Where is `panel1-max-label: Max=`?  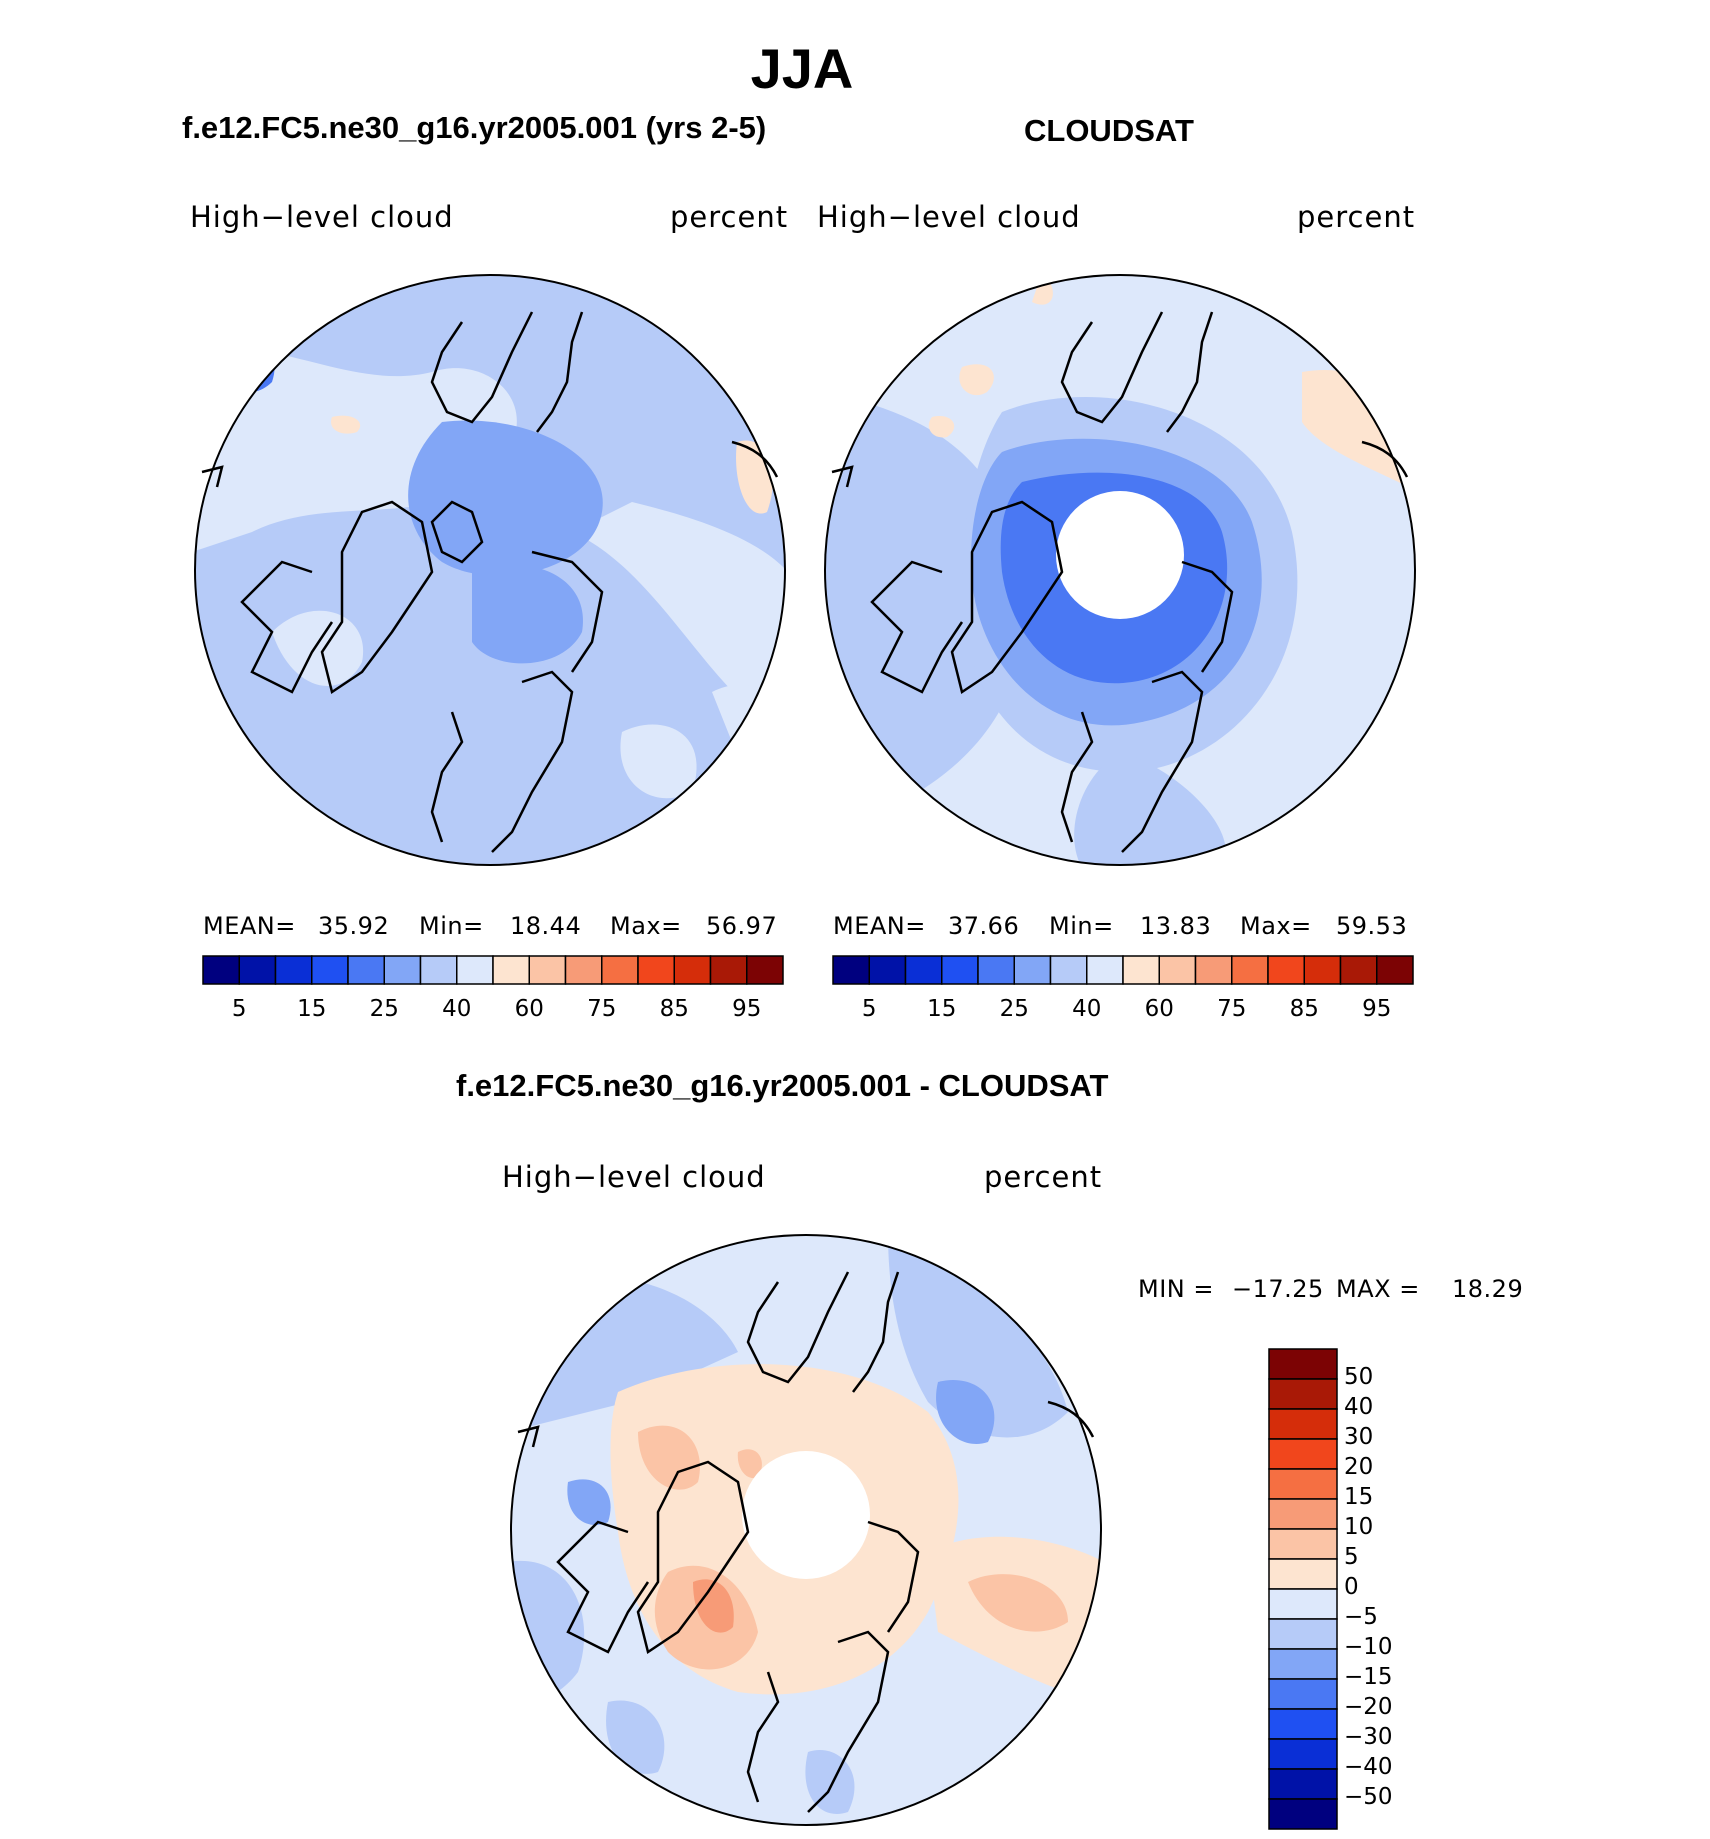
panel1-max-label: Max= is located at coordinates (646, 926).